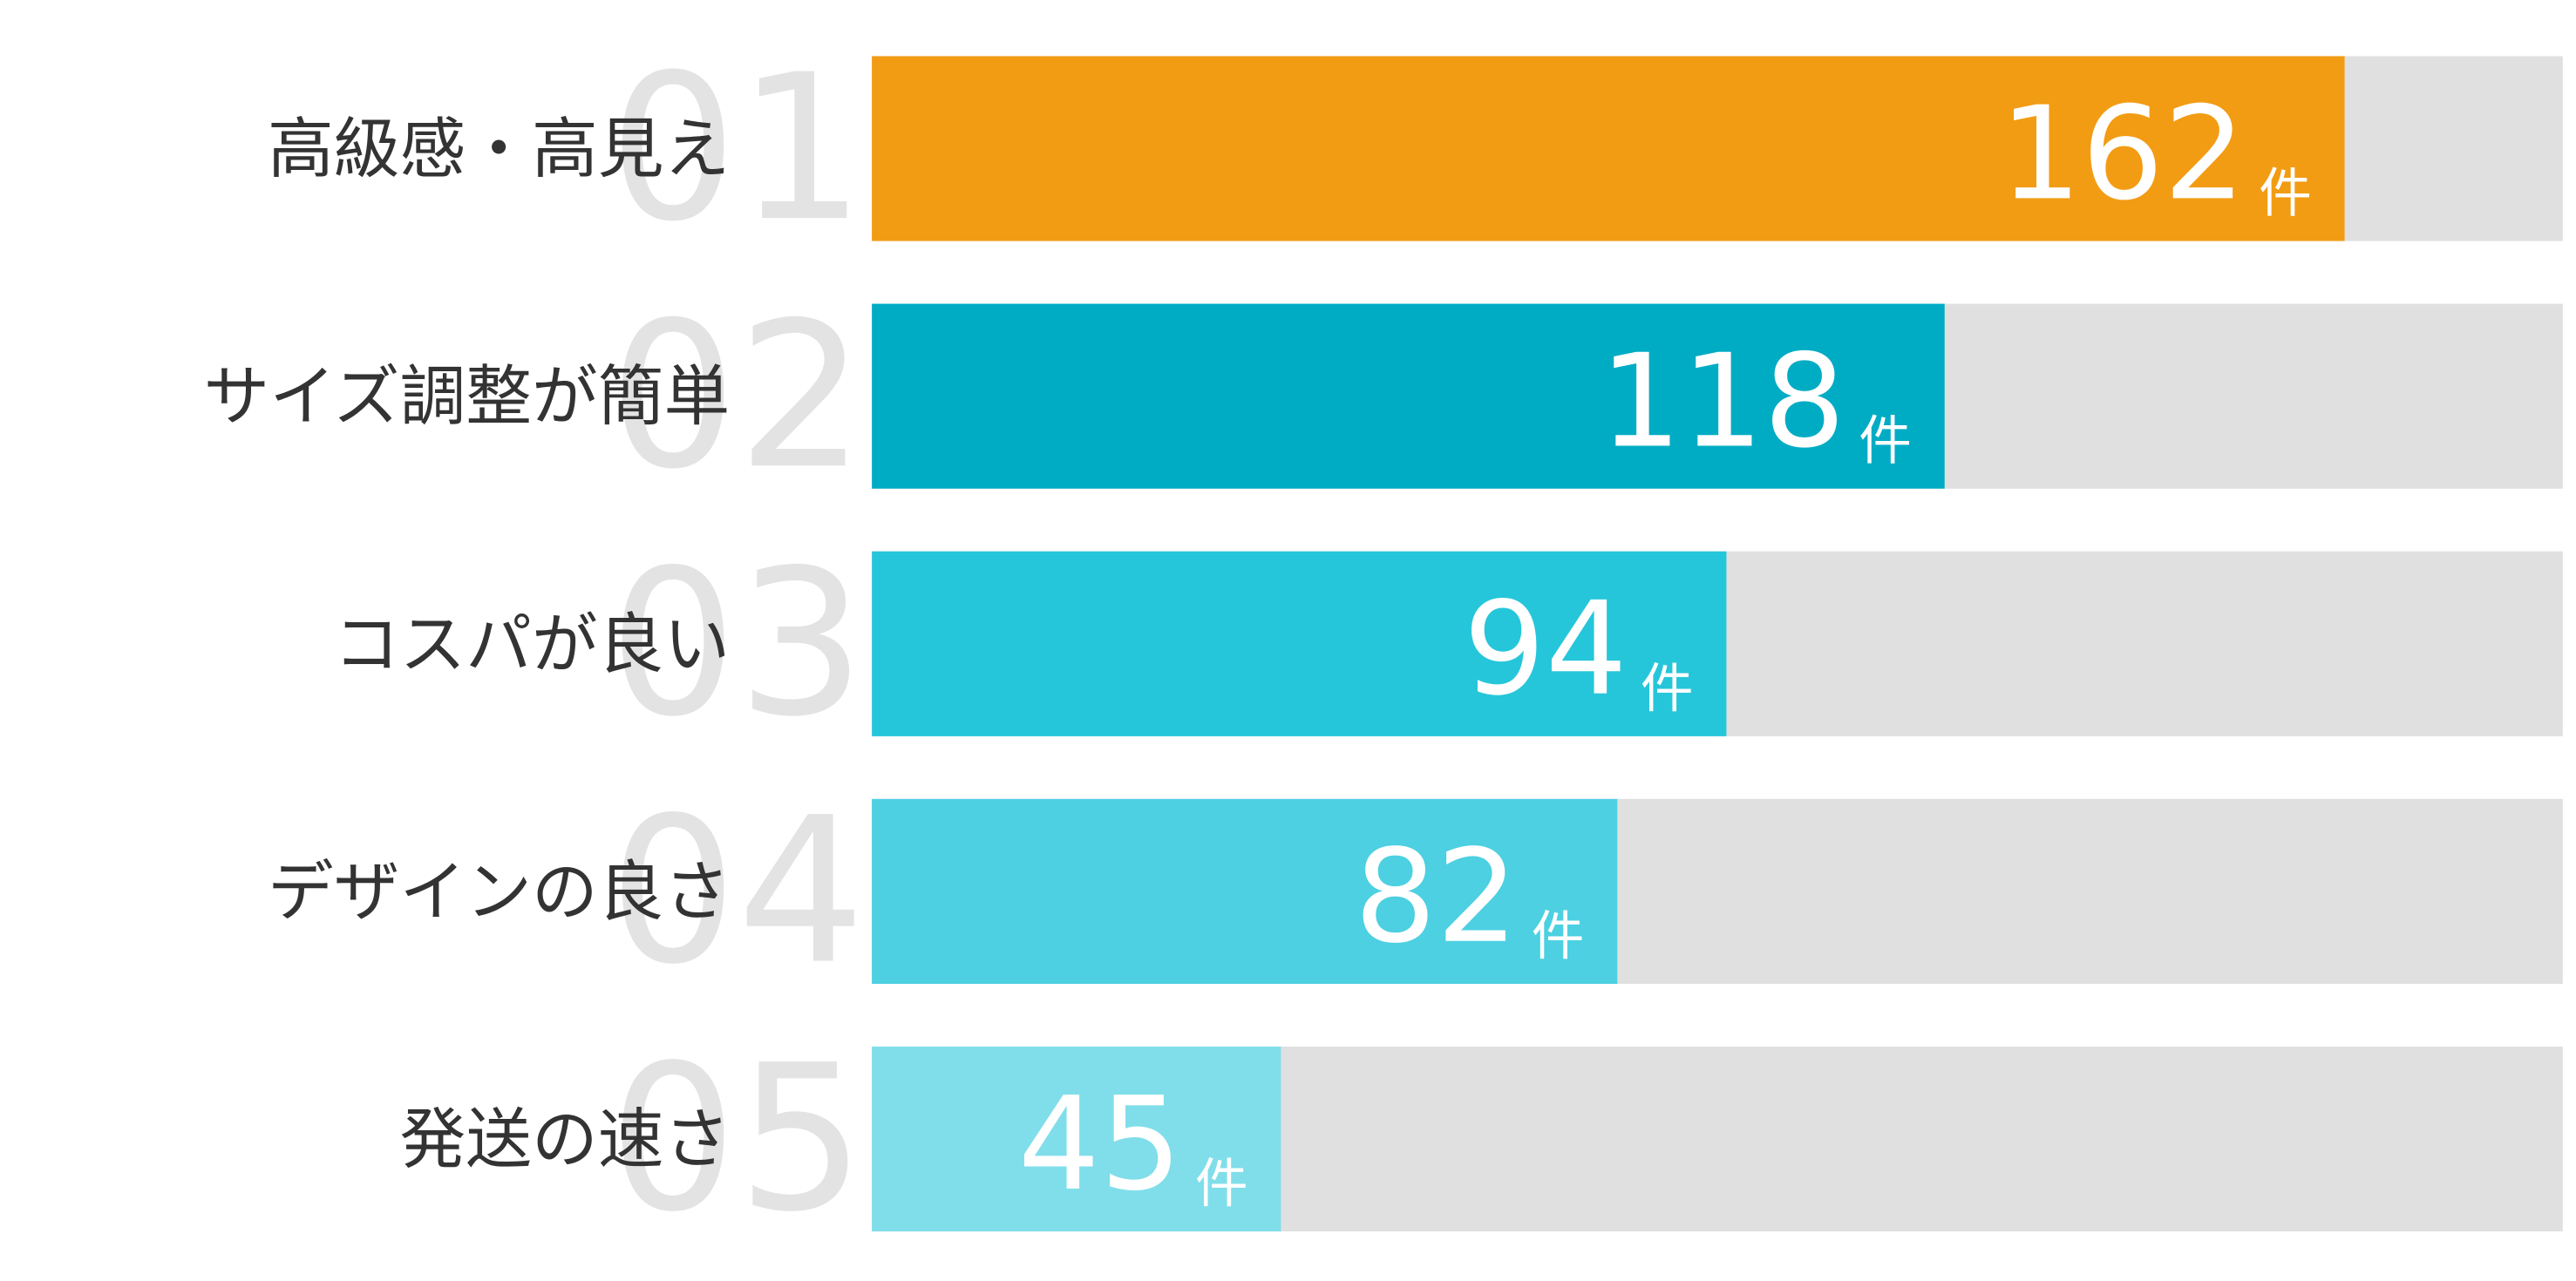 Image resolution: width=2576 pixels, height=1281 pixels. What do you see at coordinates (737, 1139) in the screenshot?
I see `rank-number: 05` at bounding box center [737, 1139].